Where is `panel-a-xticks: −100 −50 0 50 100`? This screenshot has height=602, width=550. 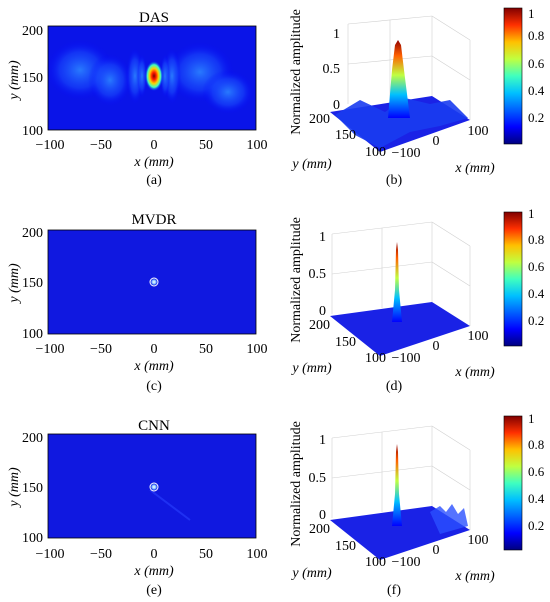 panel-a-xticks: −100 −50 0 50 100 is located at coordinates (152, 145).